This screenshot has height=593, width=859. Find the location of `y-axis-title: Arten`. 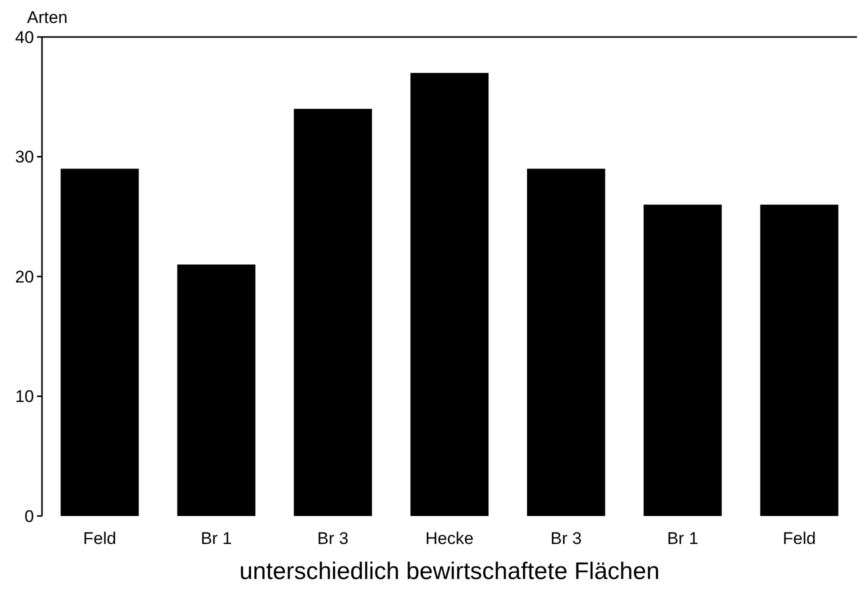

y-axis-title: Arten is located at coordinates (47, 17).